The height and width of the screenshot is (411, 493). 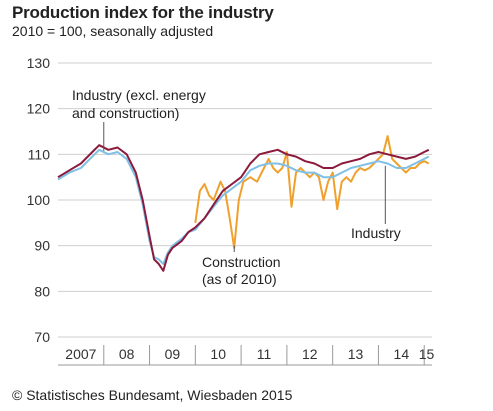 I want to click on x-tick-label-11: 11, so click(x=264, y=354).